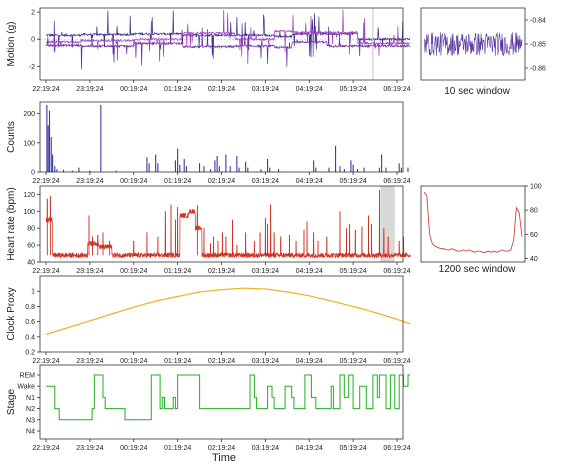 The height and width of the screenshot is (468, 568). I want to click on motion-series-z, so click(228, 37).